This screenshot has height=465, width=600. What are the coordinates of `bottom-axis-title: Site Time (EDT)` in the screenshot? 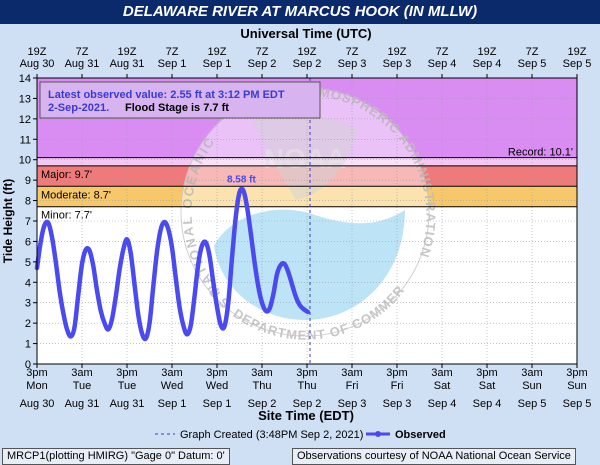 It's located at (306, 415).